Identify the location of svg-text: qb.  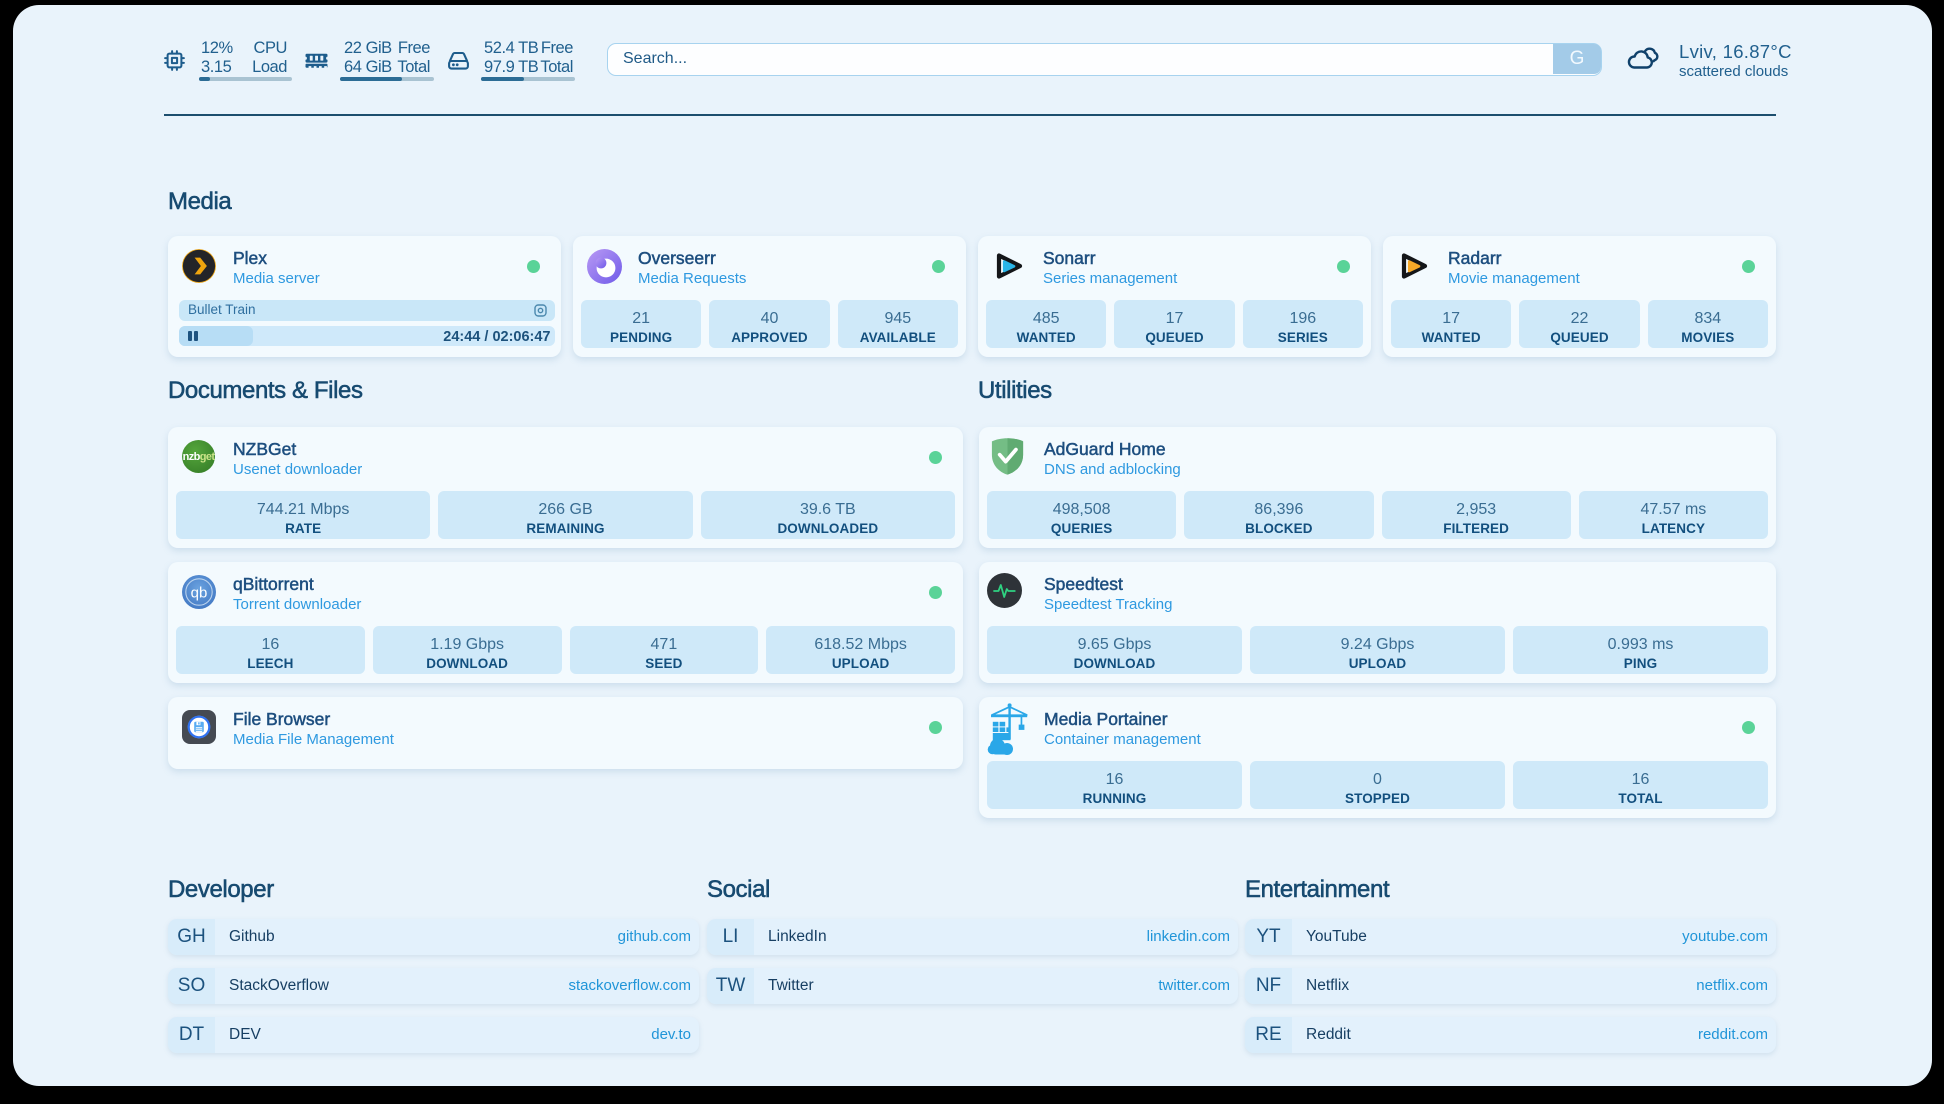
(199, 593).